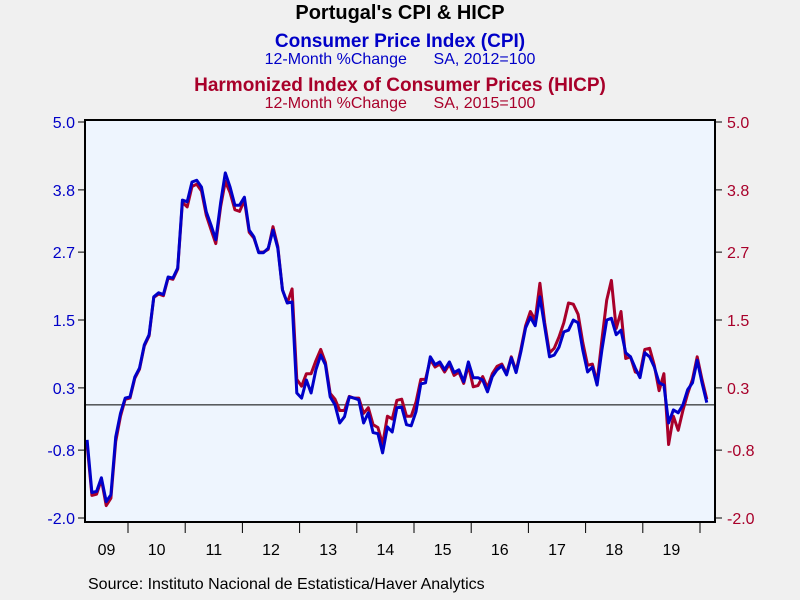 The image size is (800, 600). What do you see at coordinates (557, 550) in the screenshot?
I see `x-tick-label: 17` at bounding box center [557, 550].